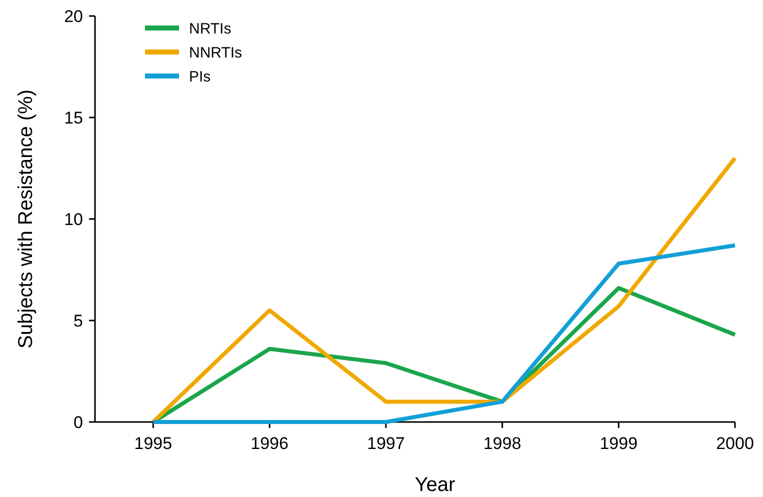  What do you see at coordinates (73, 219) in the screenshot?
I see `y-tick-label: 10` at bounding box center [73, 219].